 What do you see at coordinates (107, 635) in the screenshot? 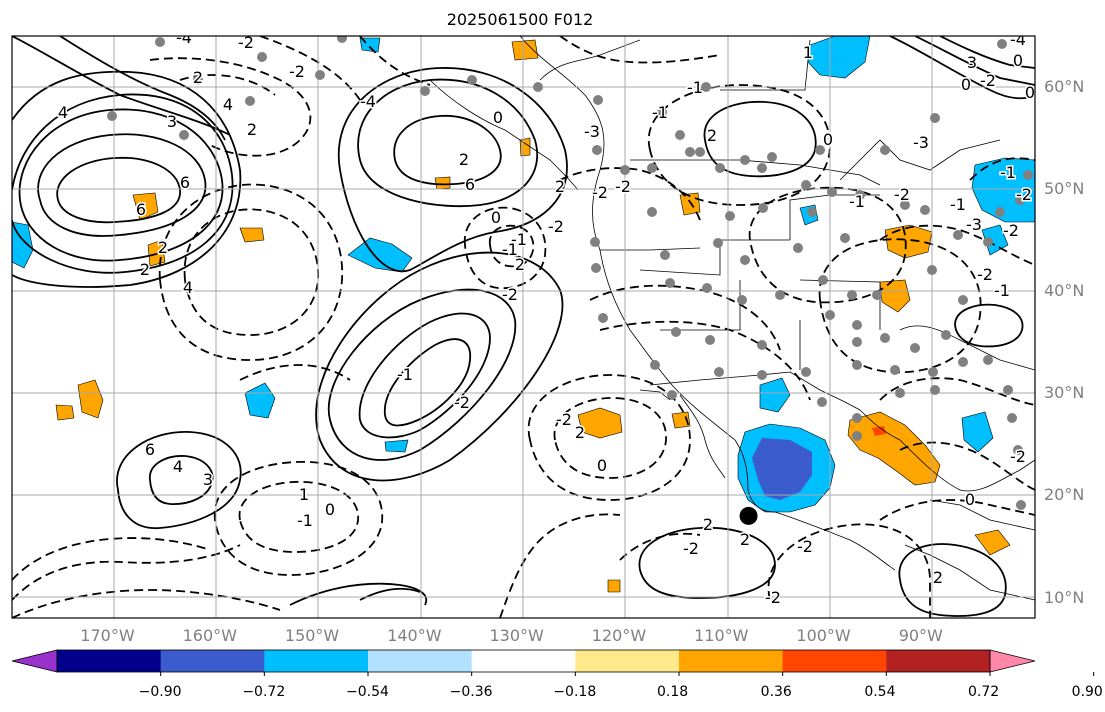
I see `lon-tick-label: 170°W` at bounding box center [107, 635].